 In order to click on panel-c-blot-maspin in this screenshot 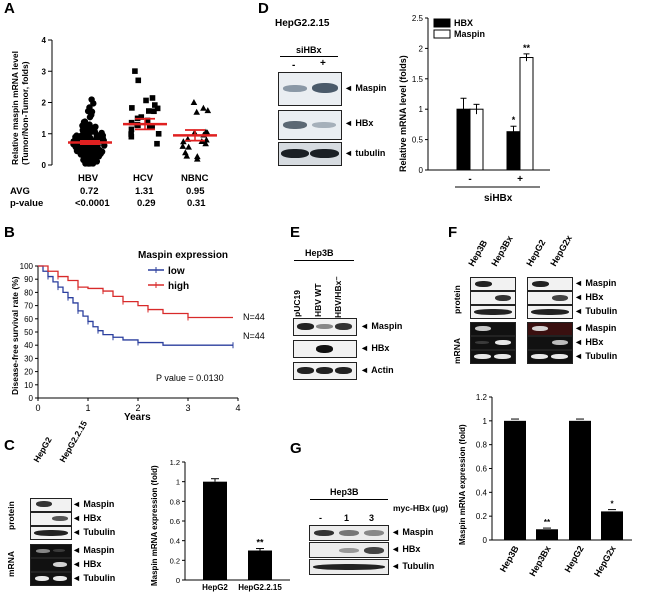, I will do `click(51, 505)`.